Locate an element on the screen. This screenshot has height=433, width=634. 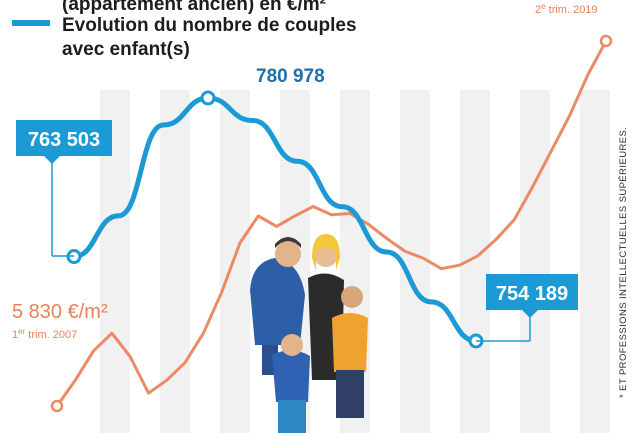
father-head is located at coordinates (288, 254).